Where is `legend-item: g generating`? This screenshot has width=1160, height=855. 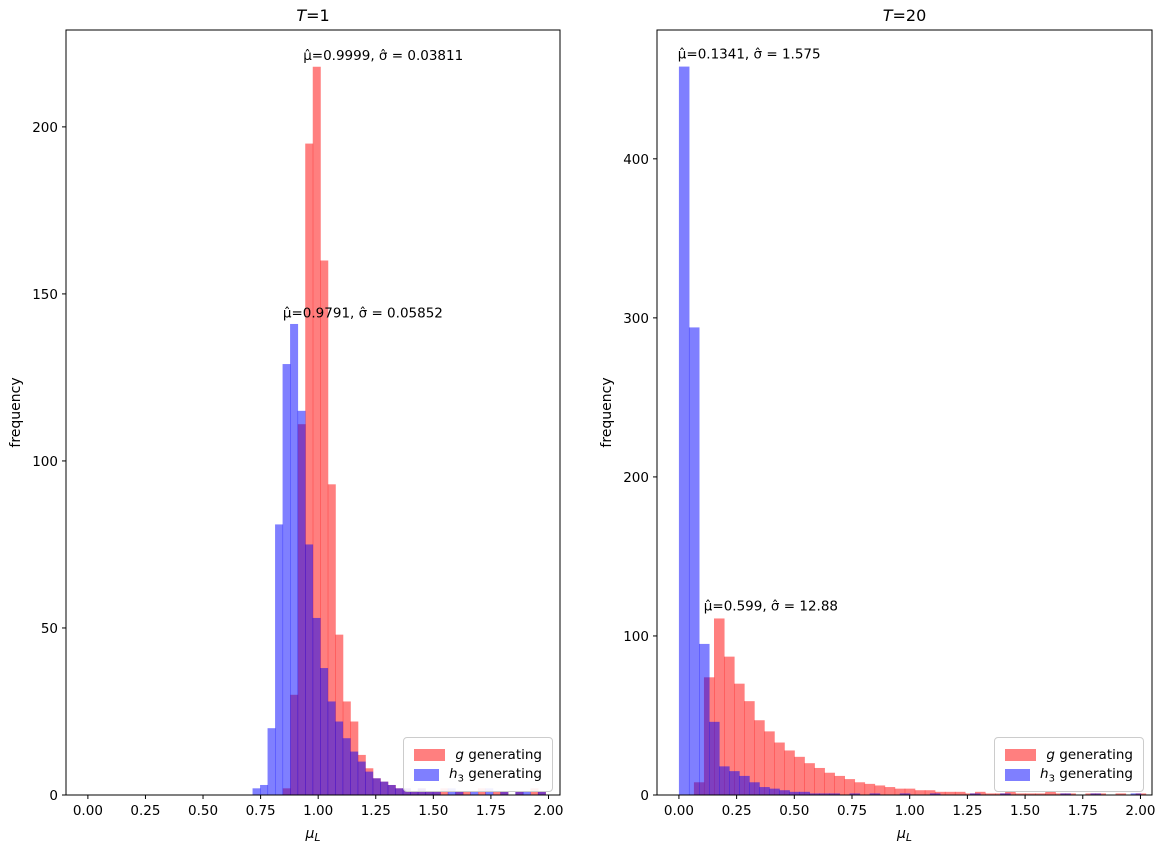 legend-item: g generating is located at coordinates (1069, 755).